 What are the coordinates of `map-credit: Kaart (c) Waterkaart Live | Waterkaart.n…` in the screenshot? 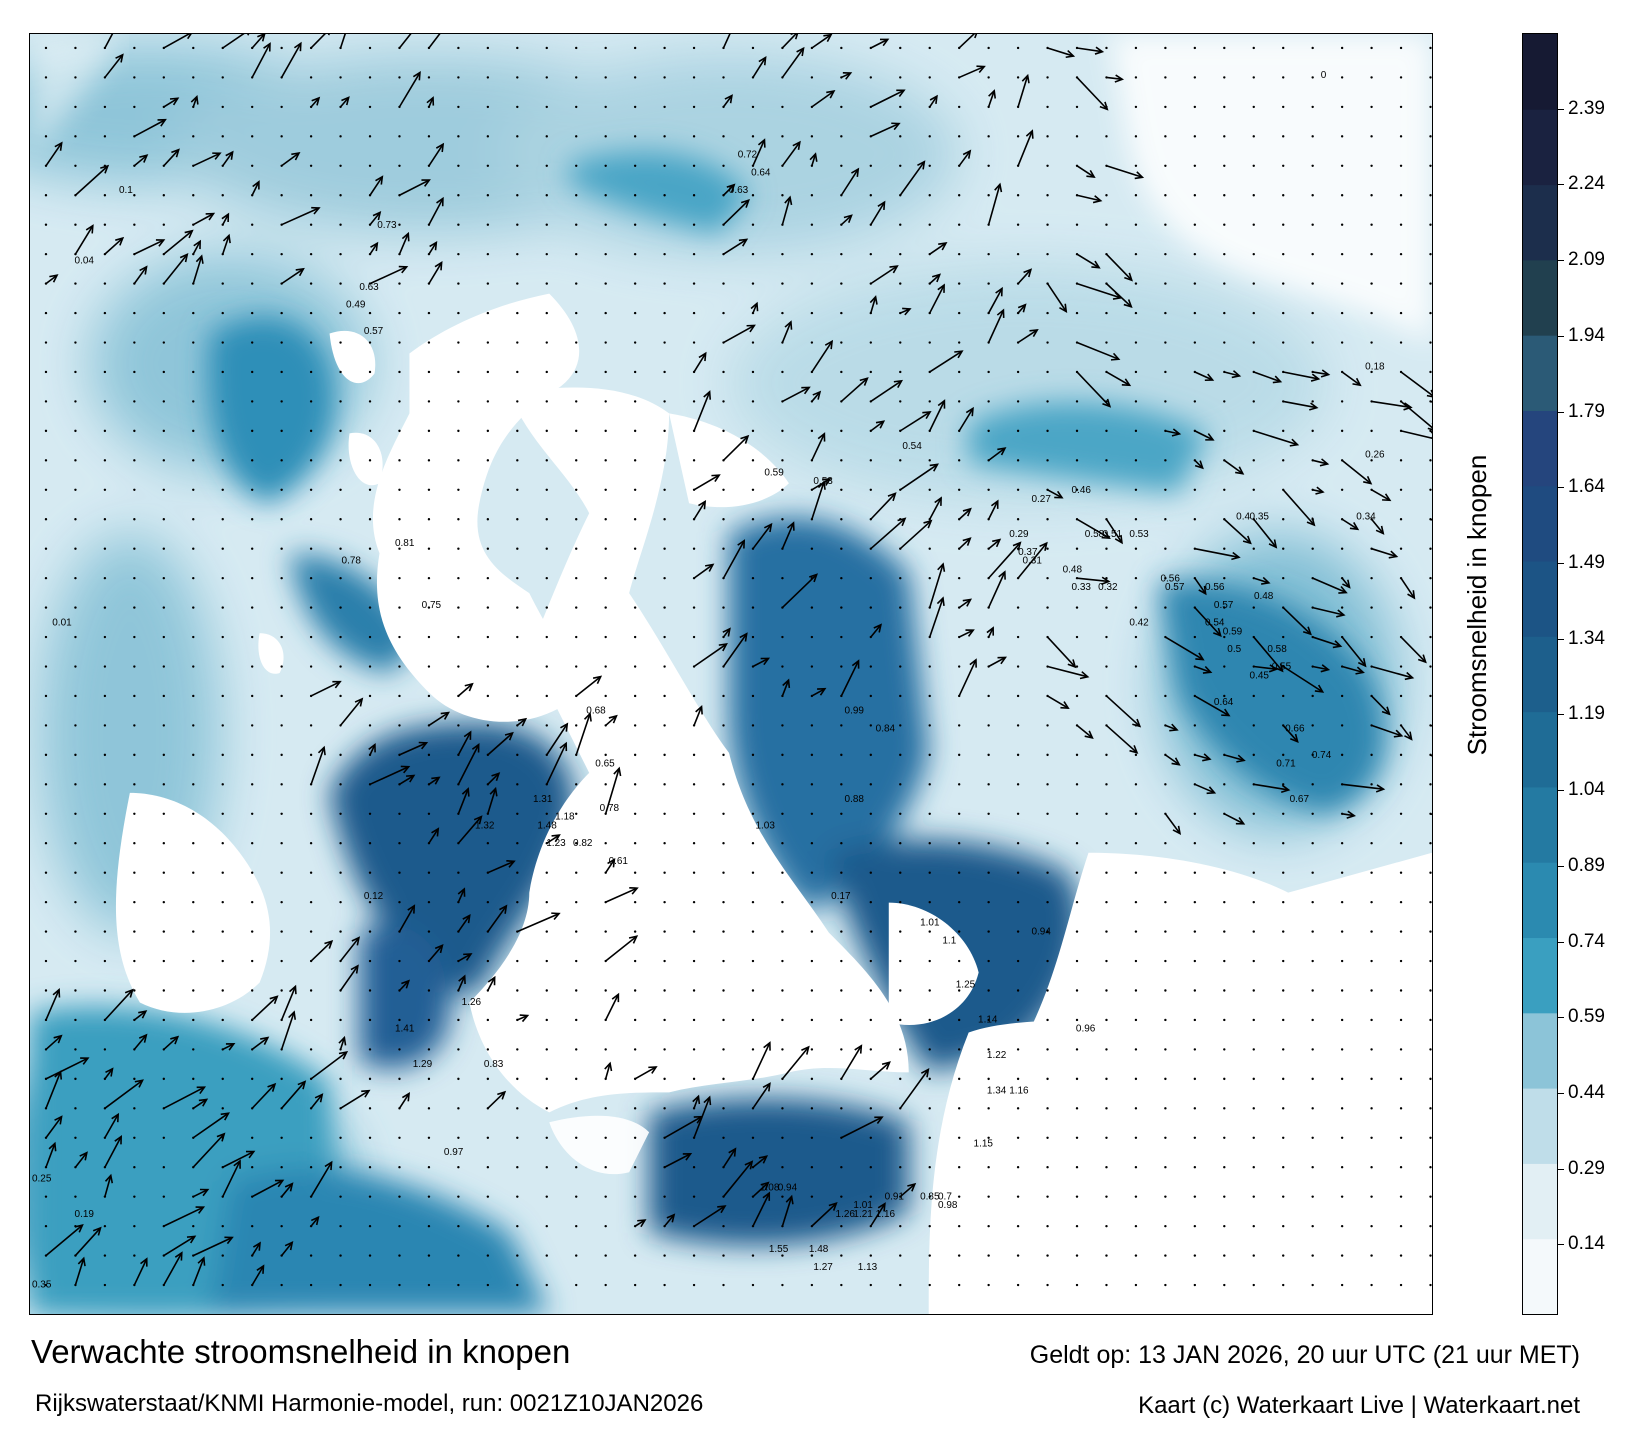 It's located at (1359, 1405).